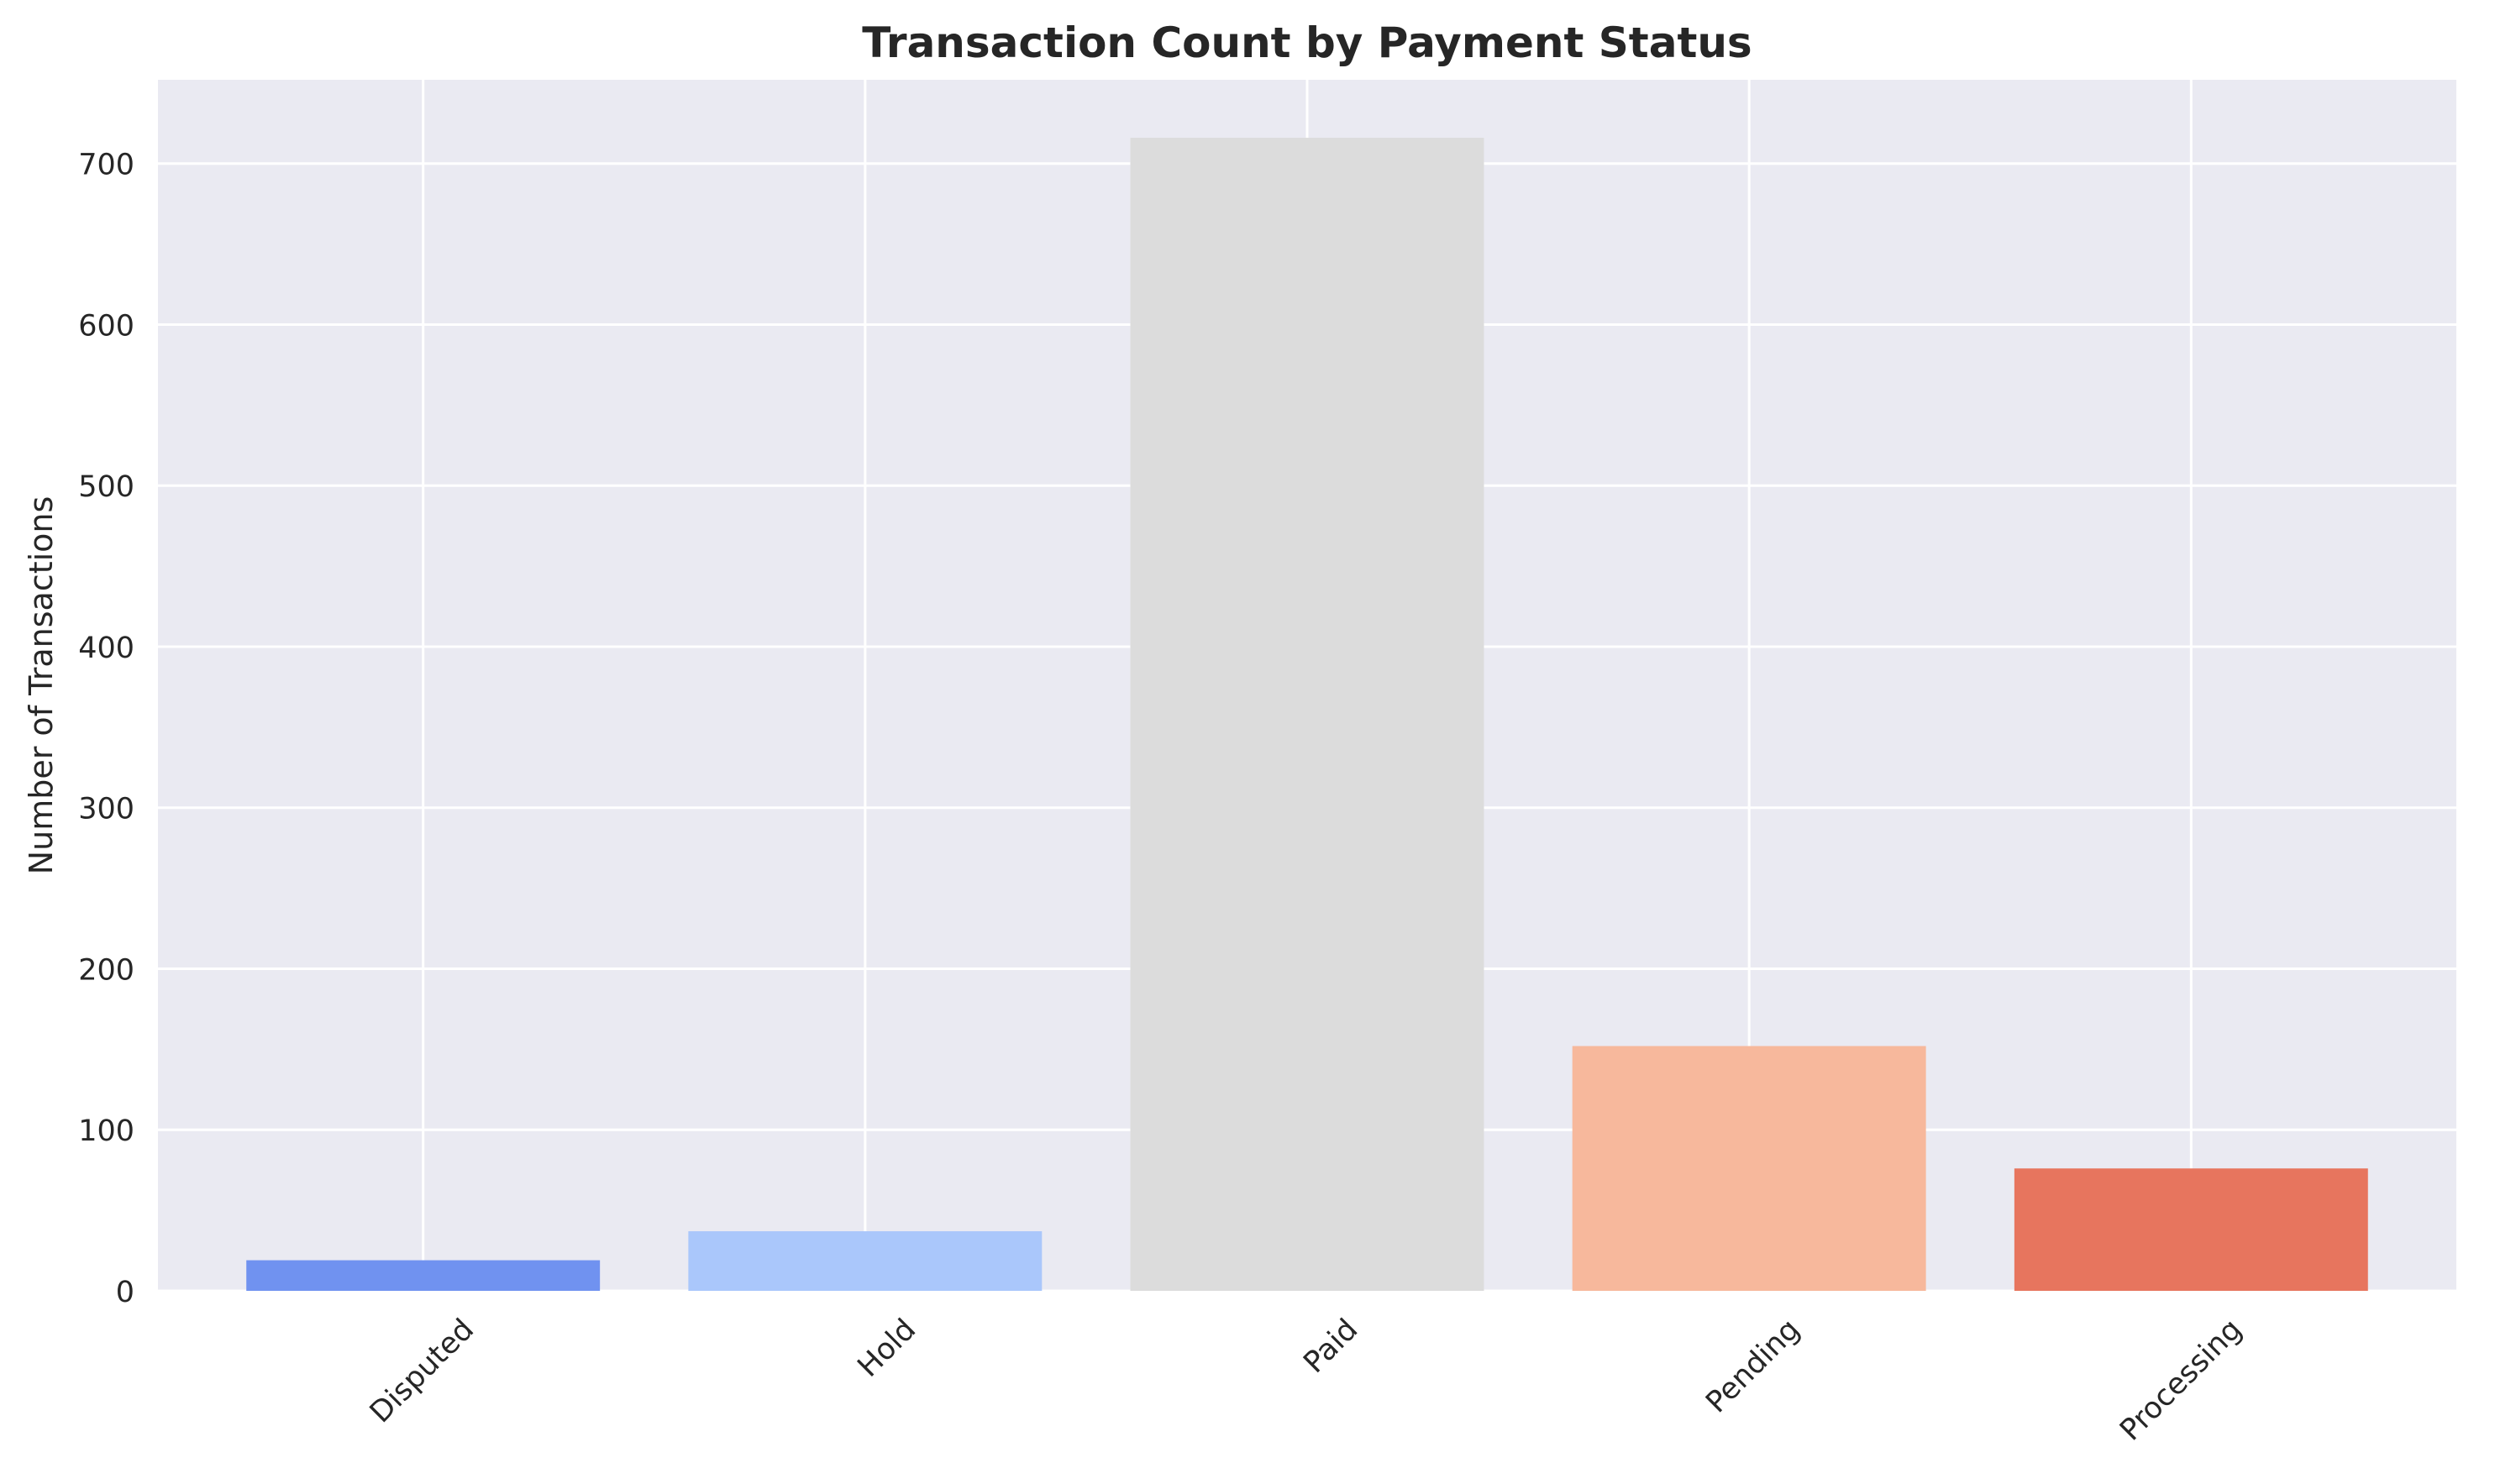  What do you see at coordinates (106, 729) in the screenshot?
I see `y-tick-labels: 0 100 200 300 400 500 600 700` at bounding box center [106, 729].